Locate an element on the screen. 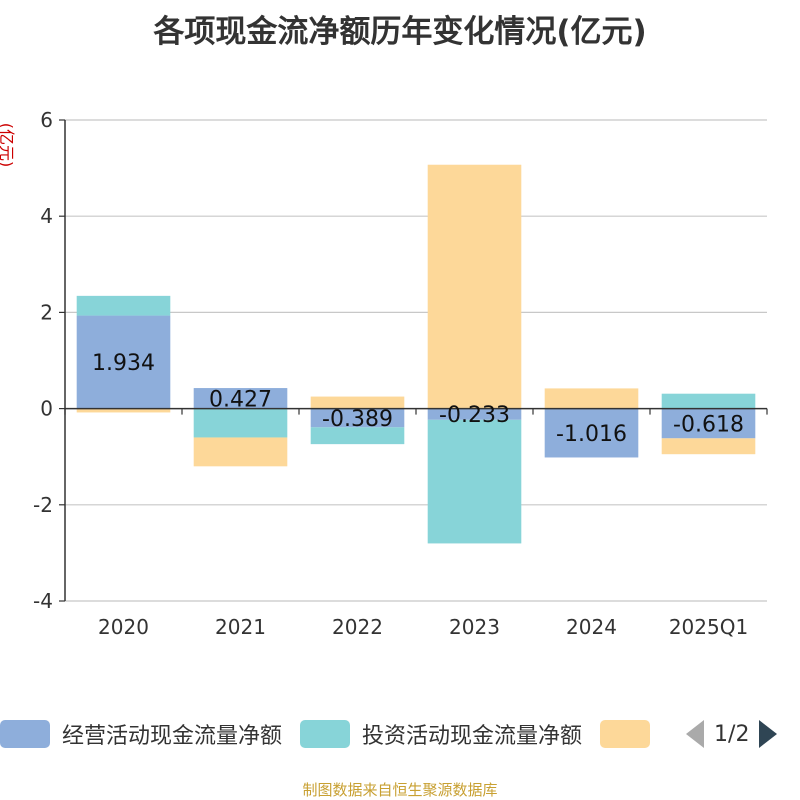  bar-series1-2022 is located at coordinates (357, 418).